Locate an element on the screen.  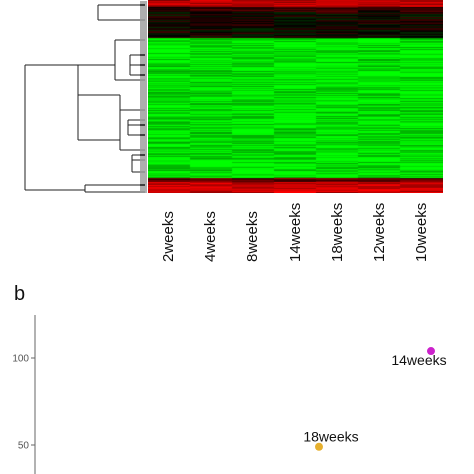
heatmap-column-label: 8weeks is located at coordinates (253, 236).